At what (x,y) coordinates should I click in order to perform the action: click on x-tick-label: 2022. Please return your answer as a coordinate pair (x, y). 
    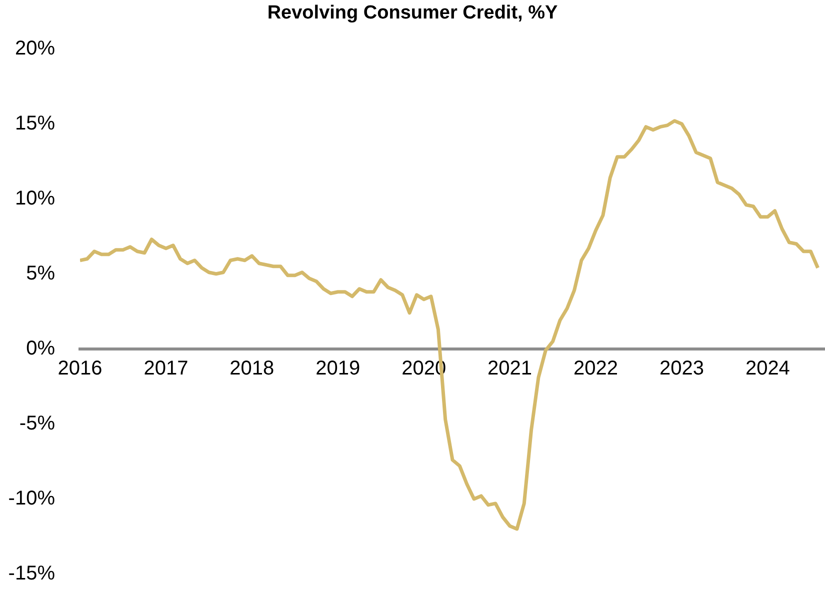
    Looking at the image, I should click on (596, 368).